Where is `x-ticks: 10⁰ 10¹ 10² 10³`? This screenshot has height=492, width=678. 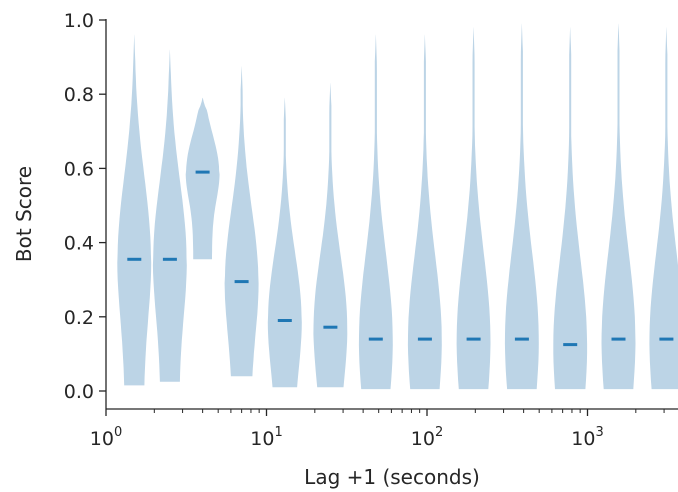
x-ticks: 10⁰ 10¹ 10² 10³ is located at coordinates (377, 429).